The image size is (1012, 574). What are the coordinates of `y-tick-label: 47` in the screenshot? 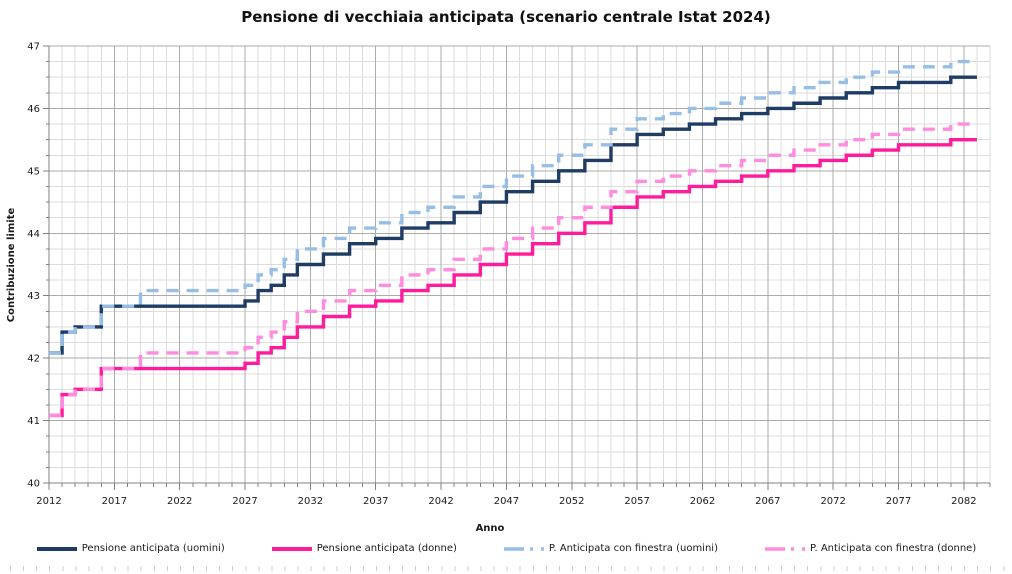 It's located at (33, 47).